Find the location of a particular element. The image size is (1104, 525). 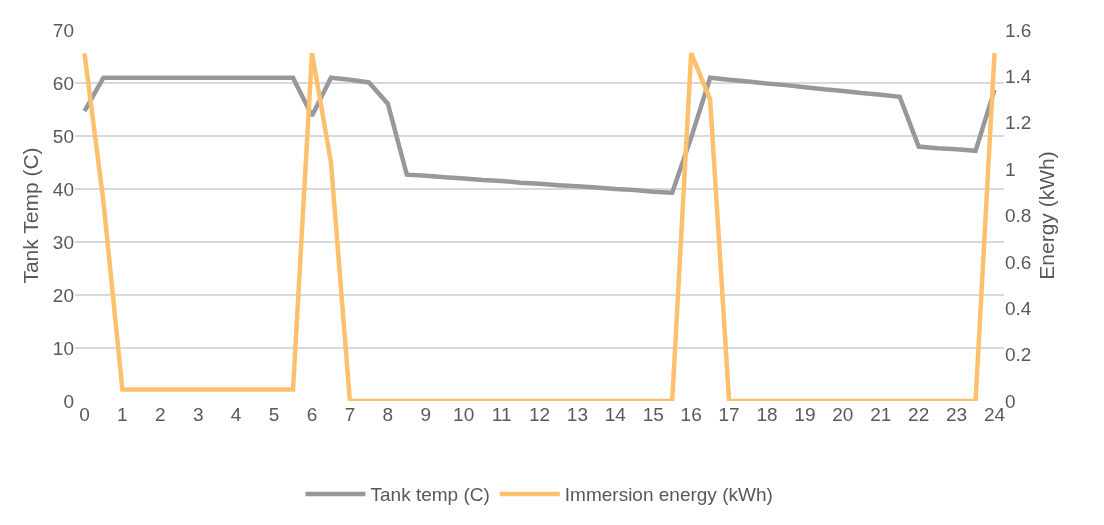

y-tick-label: 40 is located at coordinates (63, 189).